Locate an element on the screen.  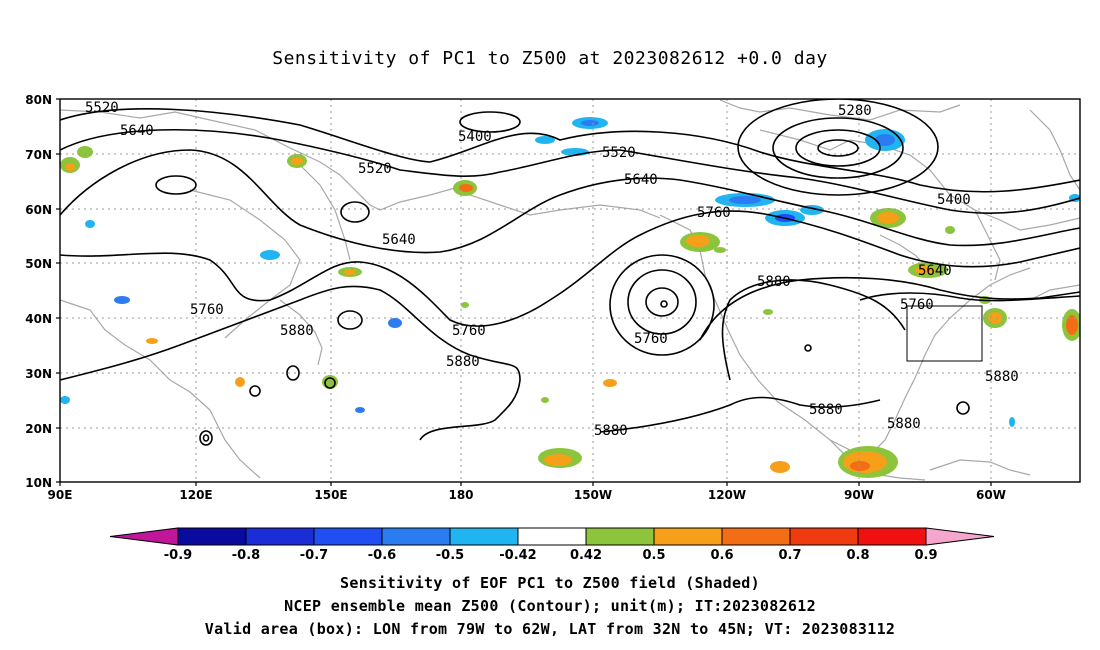
colorbar-tick-label: -0.8 is located at coordinates (246, 555).